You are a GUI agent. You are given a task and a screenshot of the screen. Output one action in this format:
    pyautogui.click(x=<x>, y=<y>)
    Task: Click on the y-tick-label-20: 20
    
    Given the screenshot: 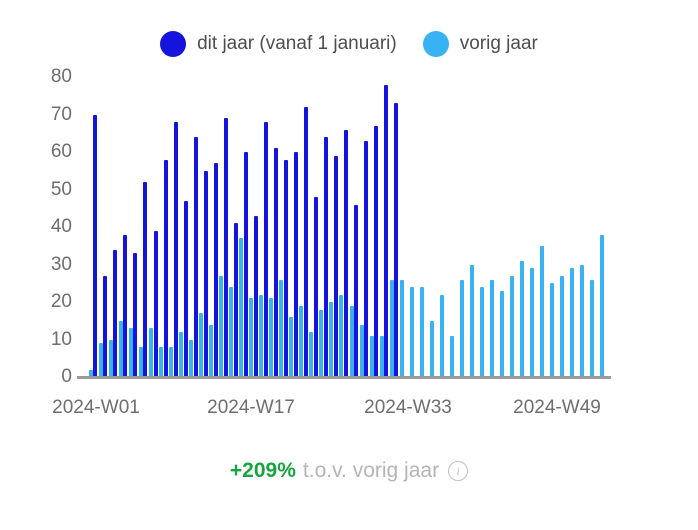 What is the action you would take?
    pyautogui.click(x=61, y=301)
    